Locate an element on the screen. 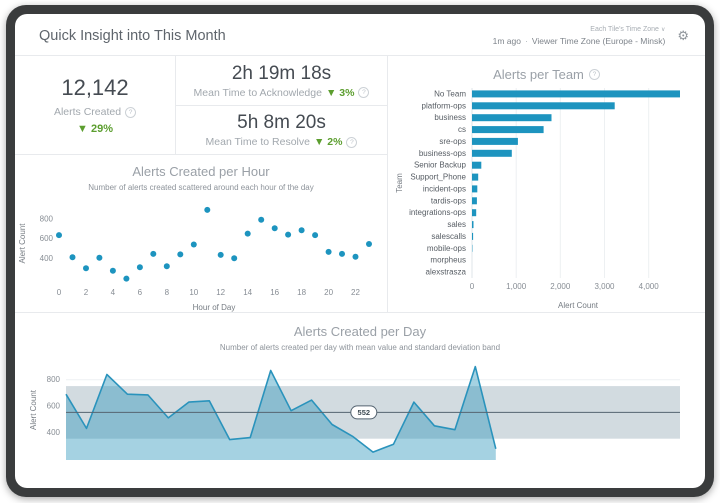 The height and width of the screenshot is (503, 720). svg-text: Support_Phone is located at coordinates (438, 177).